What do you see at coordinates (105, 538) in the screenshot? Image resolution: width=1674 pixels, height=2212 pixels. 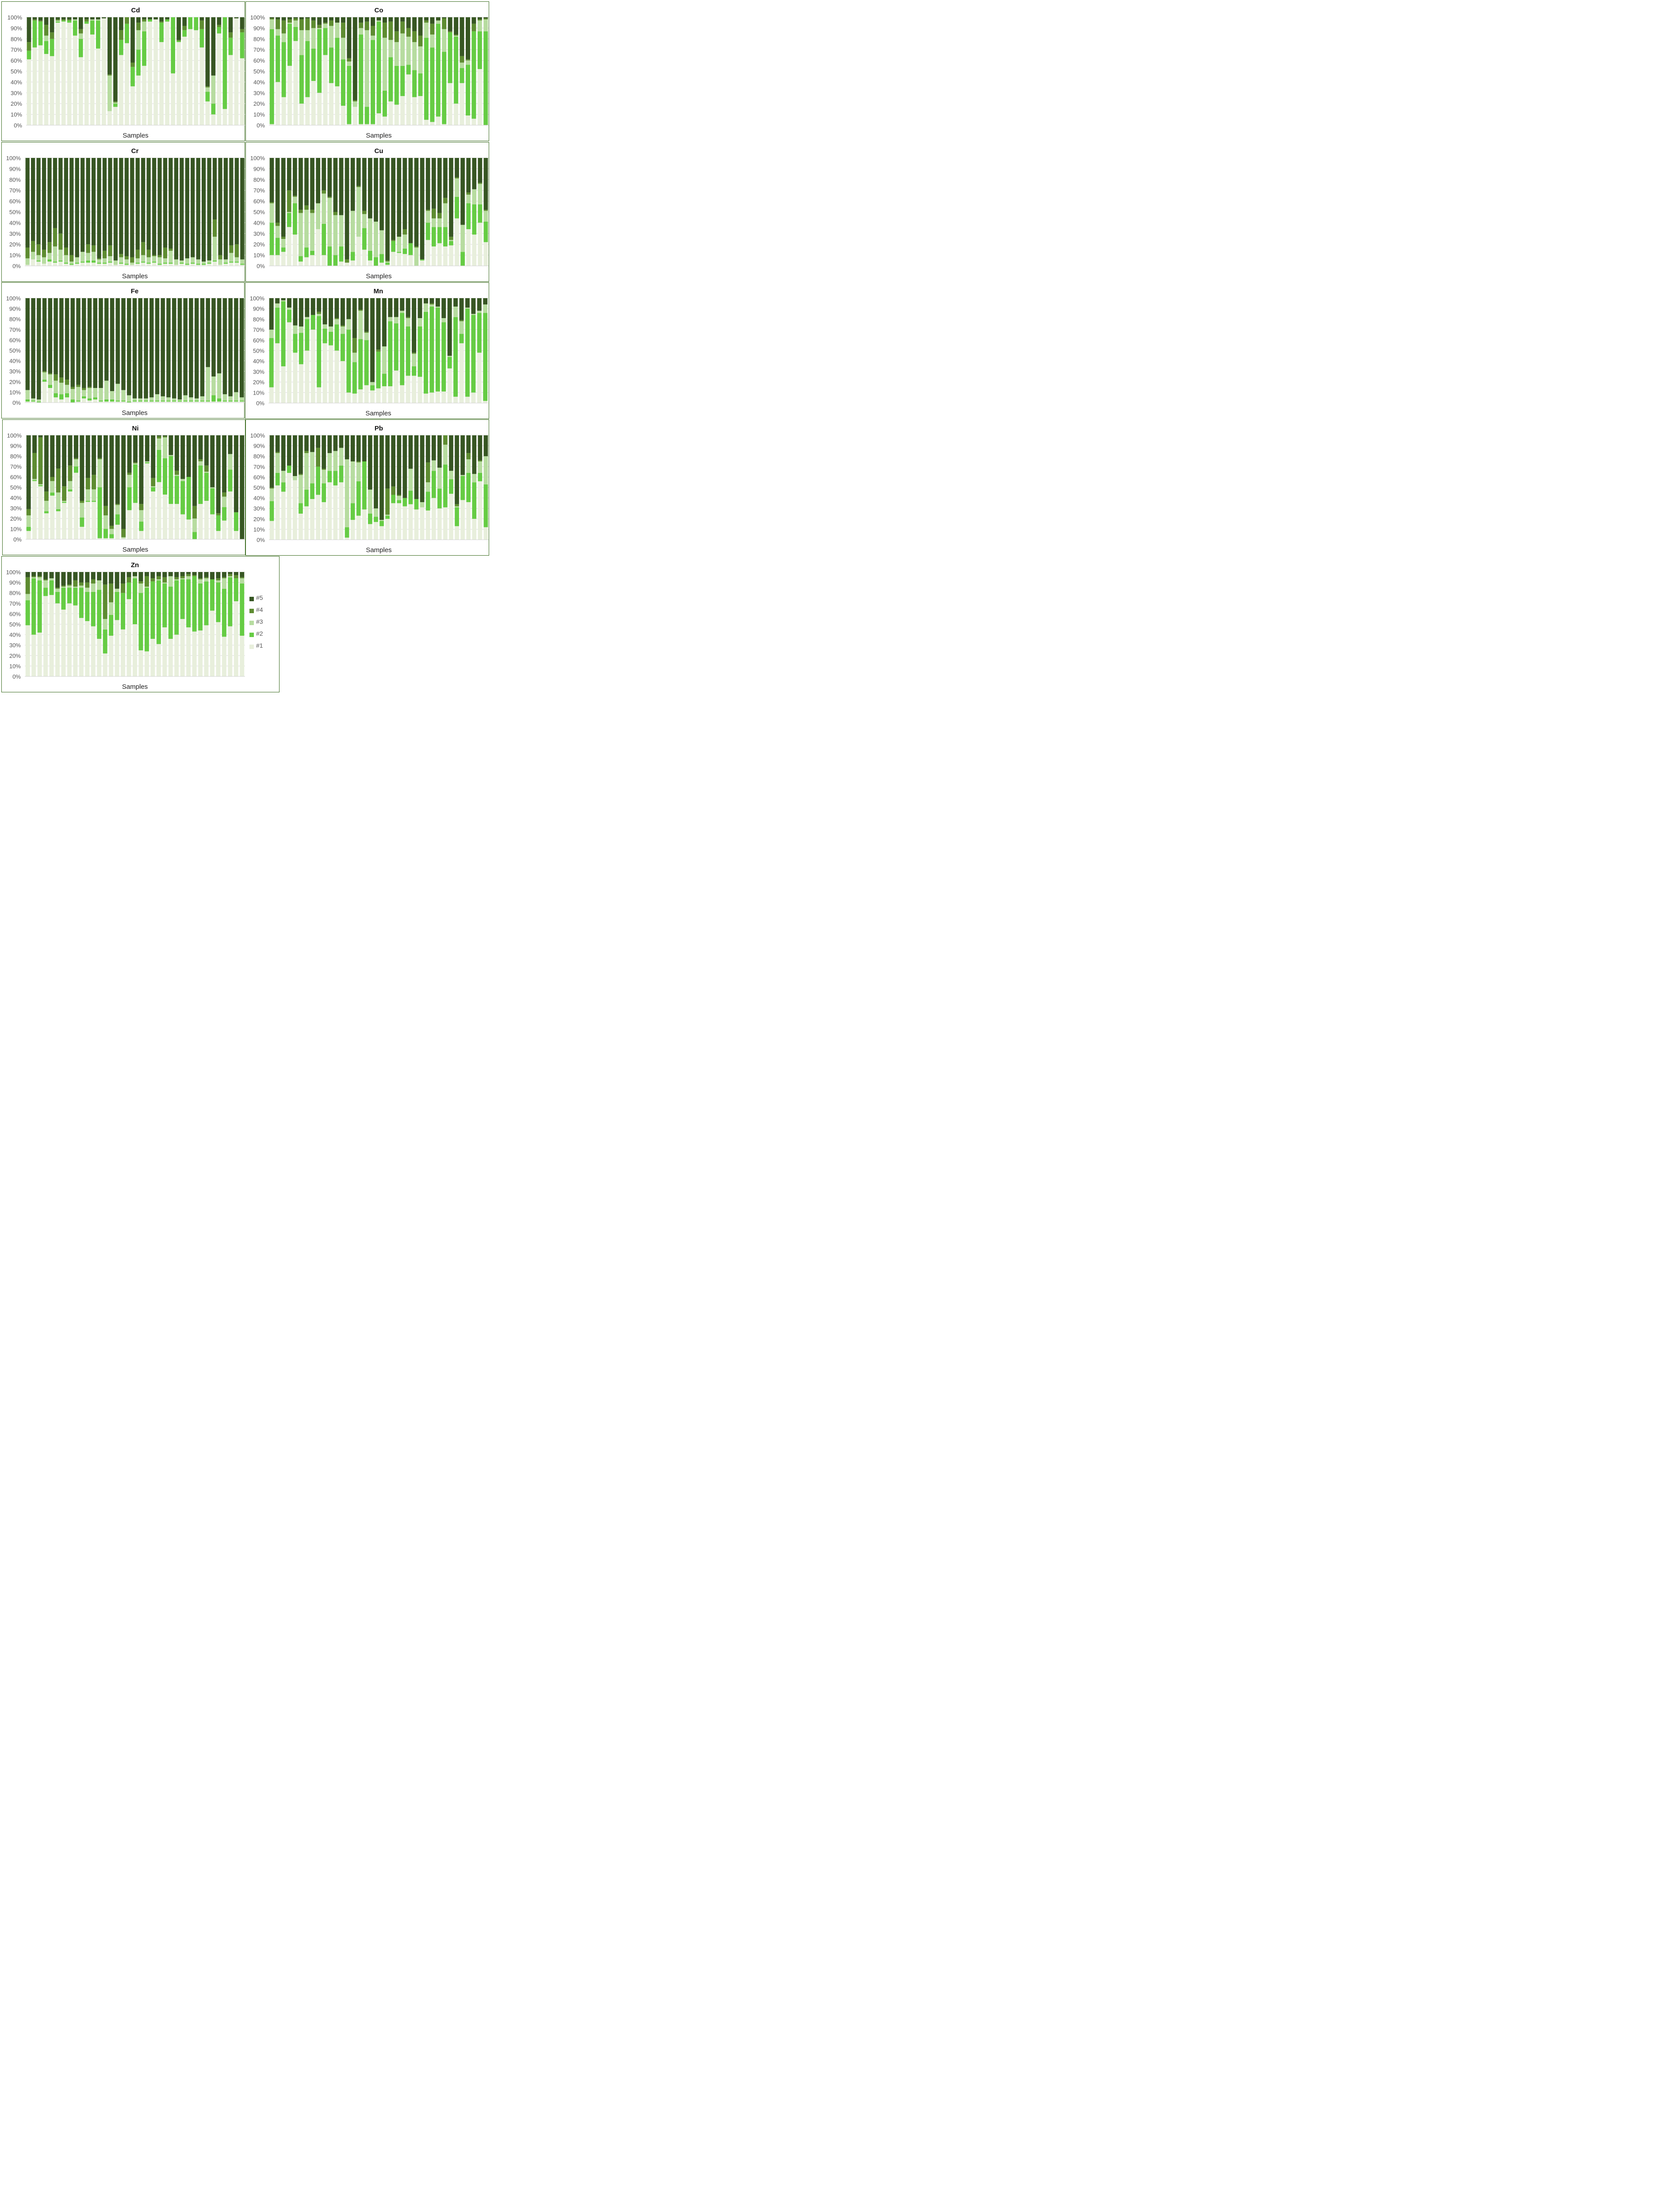 I see `bar-ni-sample-14-s1` at bounding box center [105, 538].